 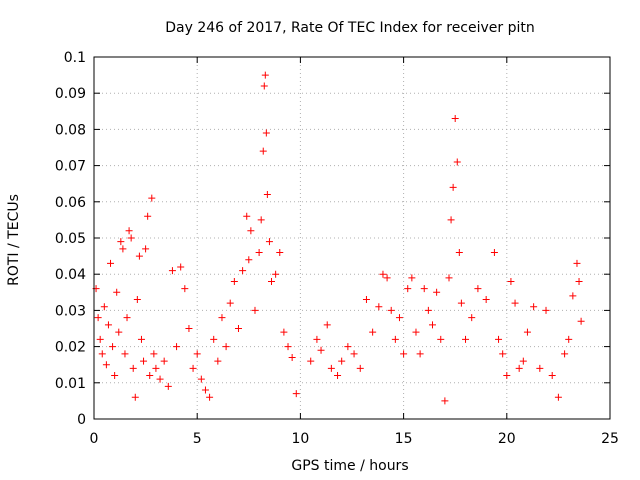 What do you see at coordinates (70, 275) in the screenshot?
I see `y-tick-label: 0.04` at bounding box center [70, 275].